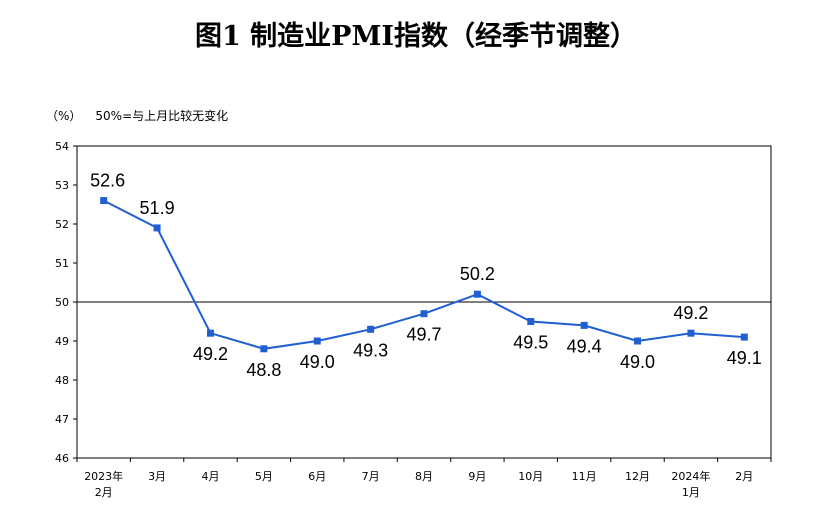 The height and width of the screenshot is (524, 832). I want to click on data-label: 49.4, so click(584, 346).